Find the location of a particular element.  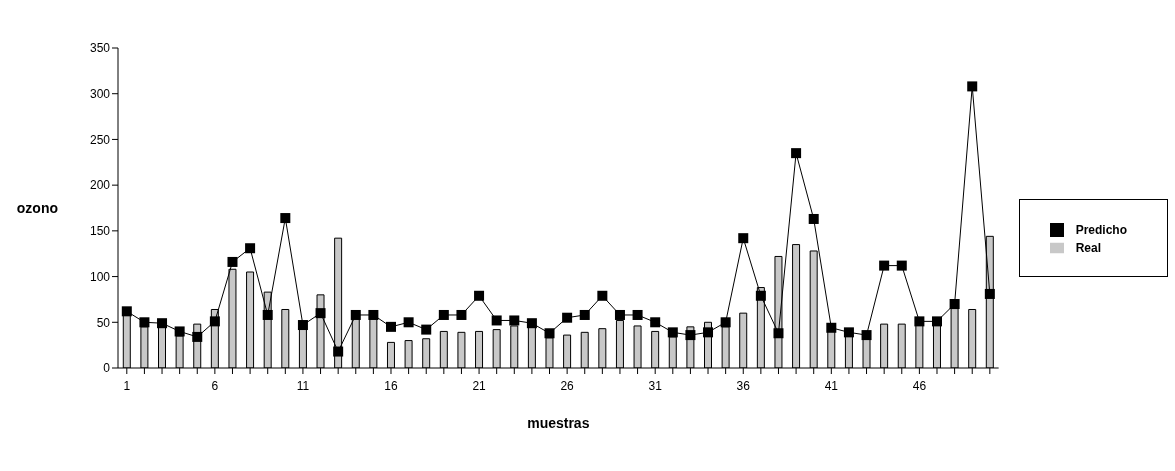

x-tick-label: 31 is located at coordinates (655, 386).